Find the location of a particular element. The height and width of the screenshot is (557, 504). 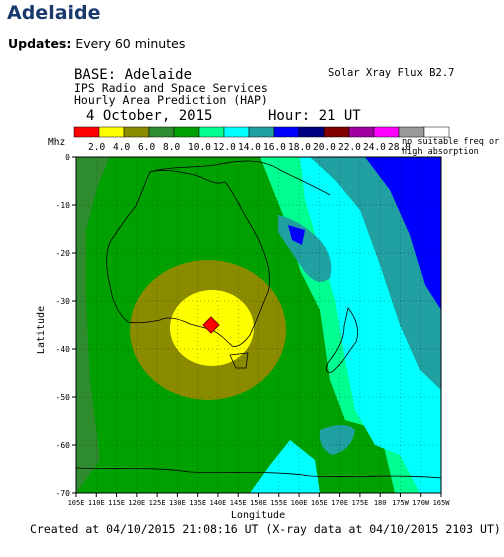

page-title: Adelaide is located at coordinates (54, 13).